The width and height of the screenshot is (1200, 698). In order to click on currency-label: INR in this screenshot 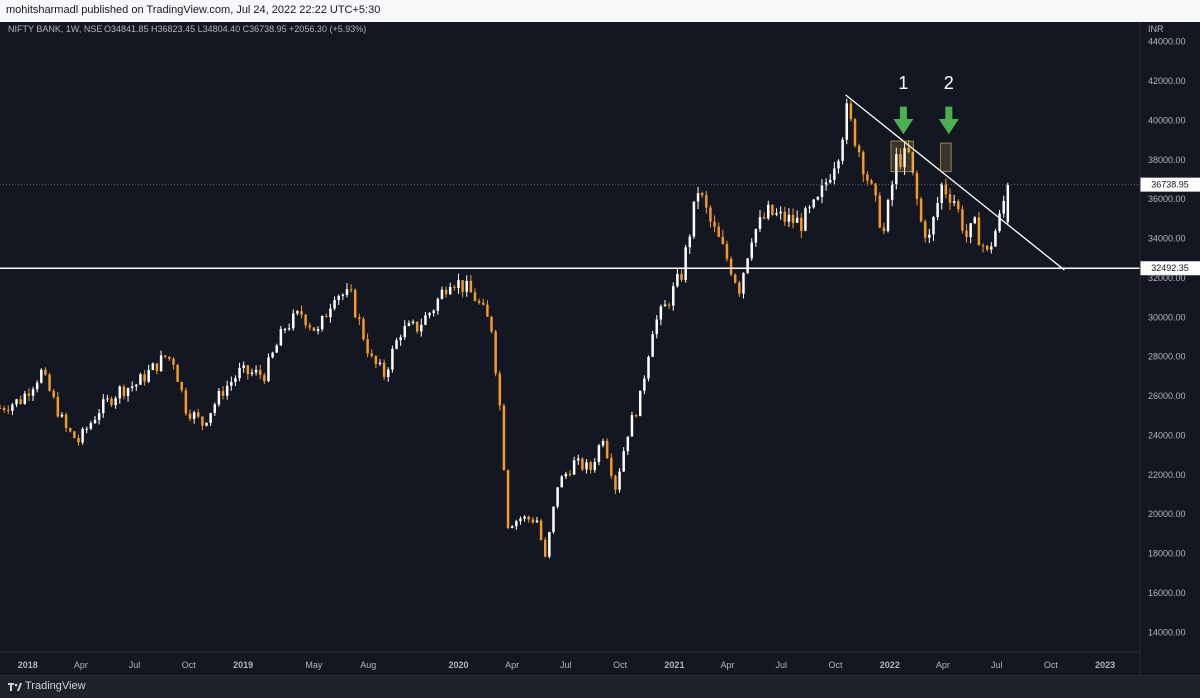, I will do `click(1156, 29)`.